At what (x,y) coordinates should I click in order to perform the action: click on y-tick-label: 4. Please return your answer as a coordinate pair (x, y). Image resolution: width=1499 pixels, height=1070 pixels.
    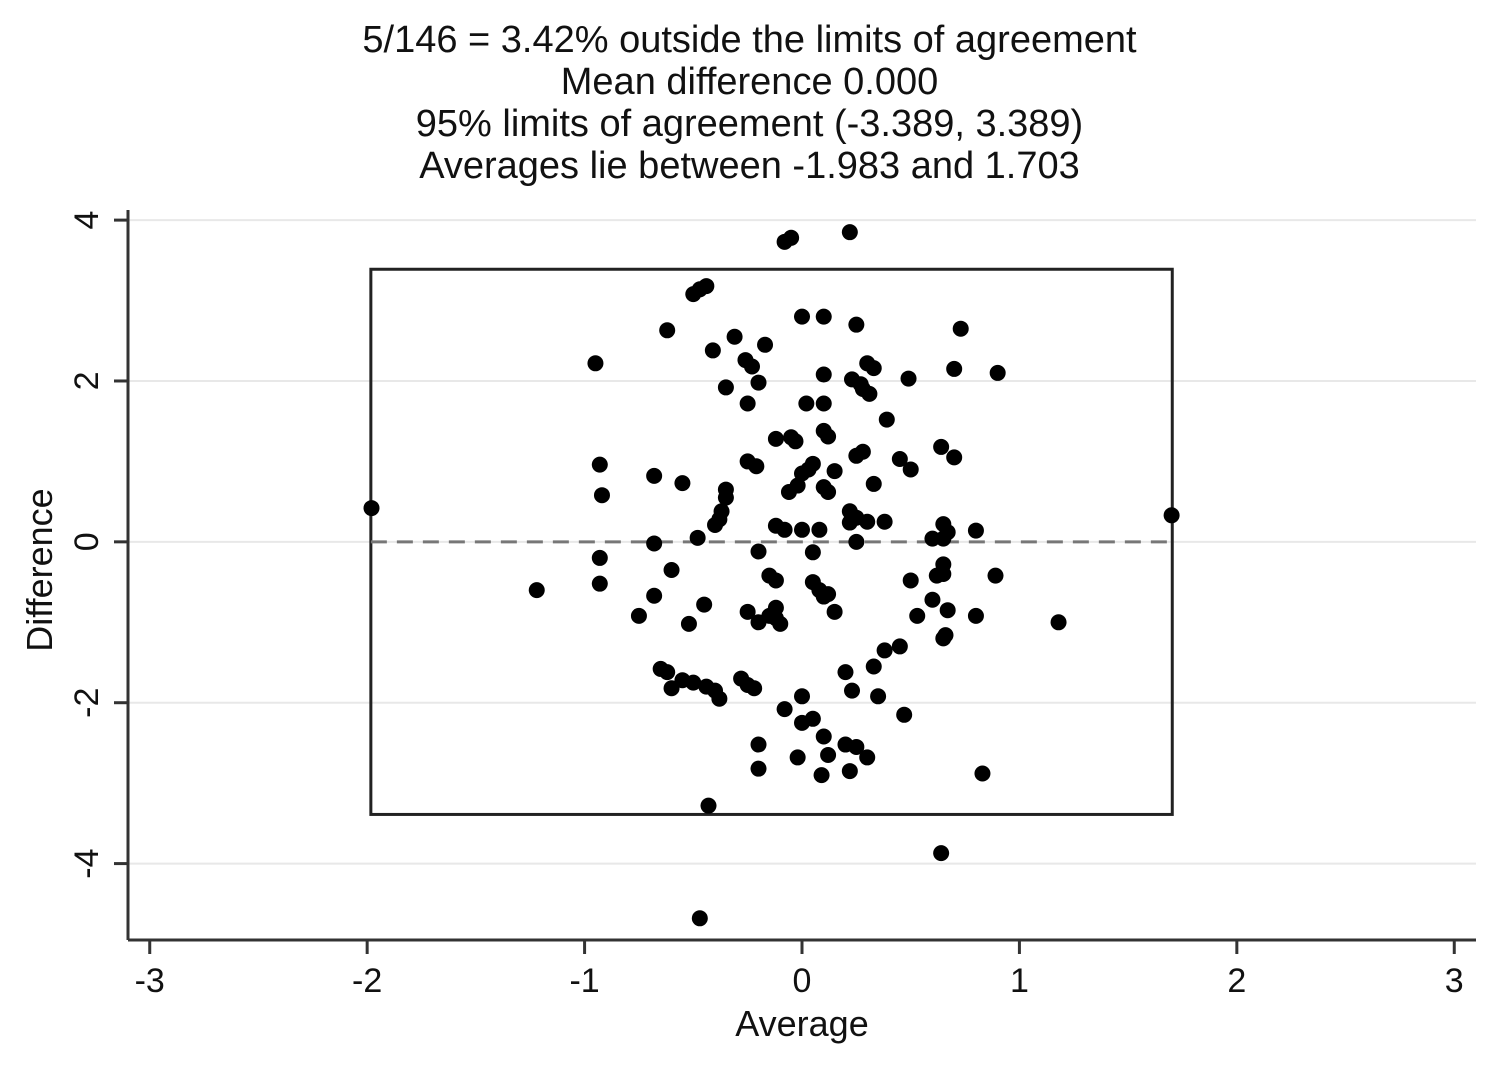
    Looking at the image, I should click on (87, 220).